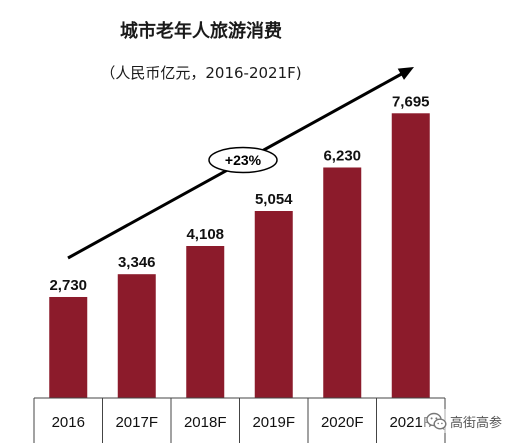 This screenshot has width=509, height=443. Describe the element at coordinates (205, 322) in the screenshot. I see `bar-2018f` at that location.